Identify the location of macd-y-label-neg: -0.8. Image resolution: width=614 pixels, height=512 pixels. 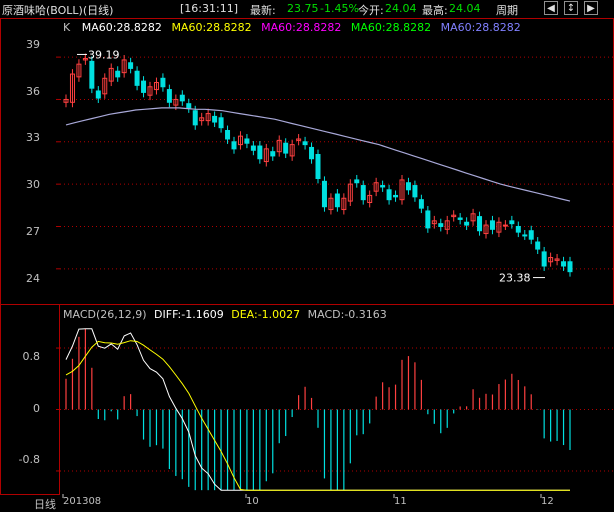
(29, 459).